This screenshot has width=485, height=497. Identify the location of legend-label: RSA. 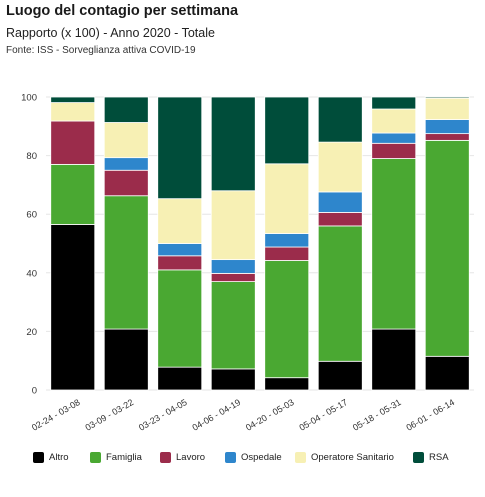
(439, 457).